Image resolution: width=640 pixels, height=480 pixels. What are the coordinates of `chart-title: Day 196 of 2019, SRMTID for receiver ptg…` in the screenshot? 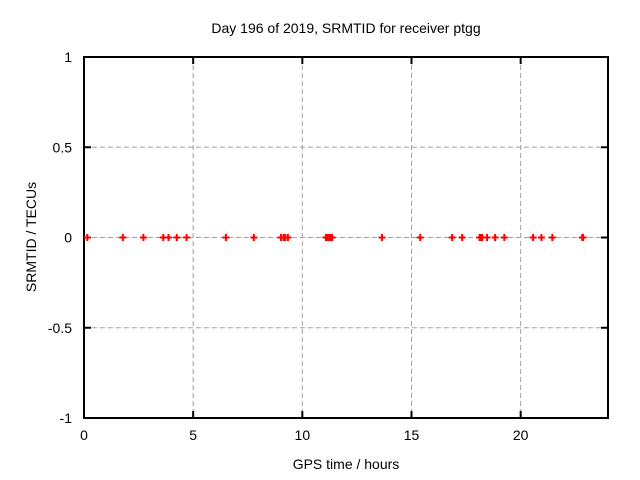 It's located at (345, 28).